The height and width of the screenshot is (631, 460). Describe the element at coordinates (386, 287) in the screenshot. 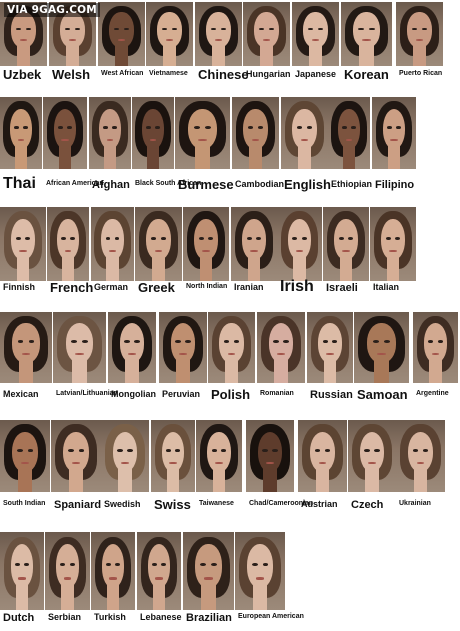

I see `face-label: Italian` at that location.